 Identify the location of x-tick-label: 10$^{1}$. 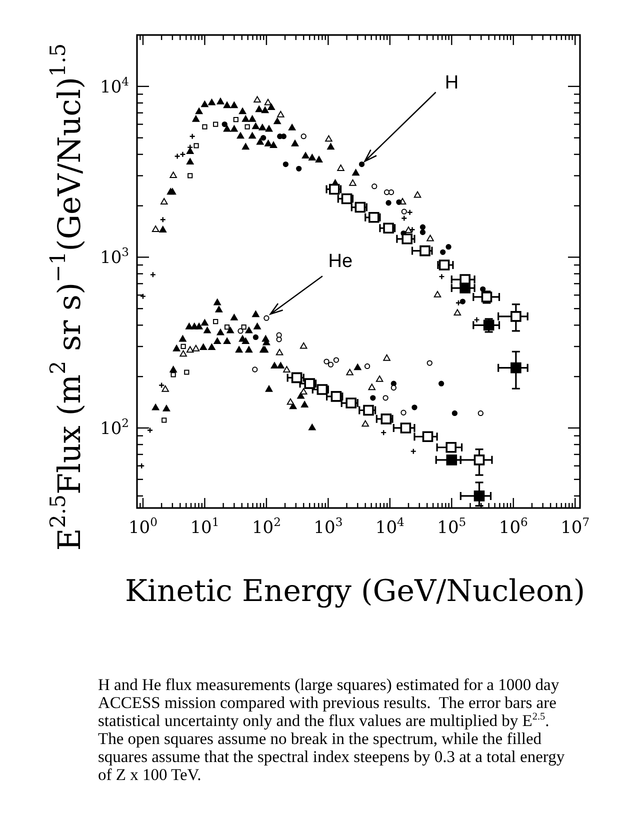
(205, 526).